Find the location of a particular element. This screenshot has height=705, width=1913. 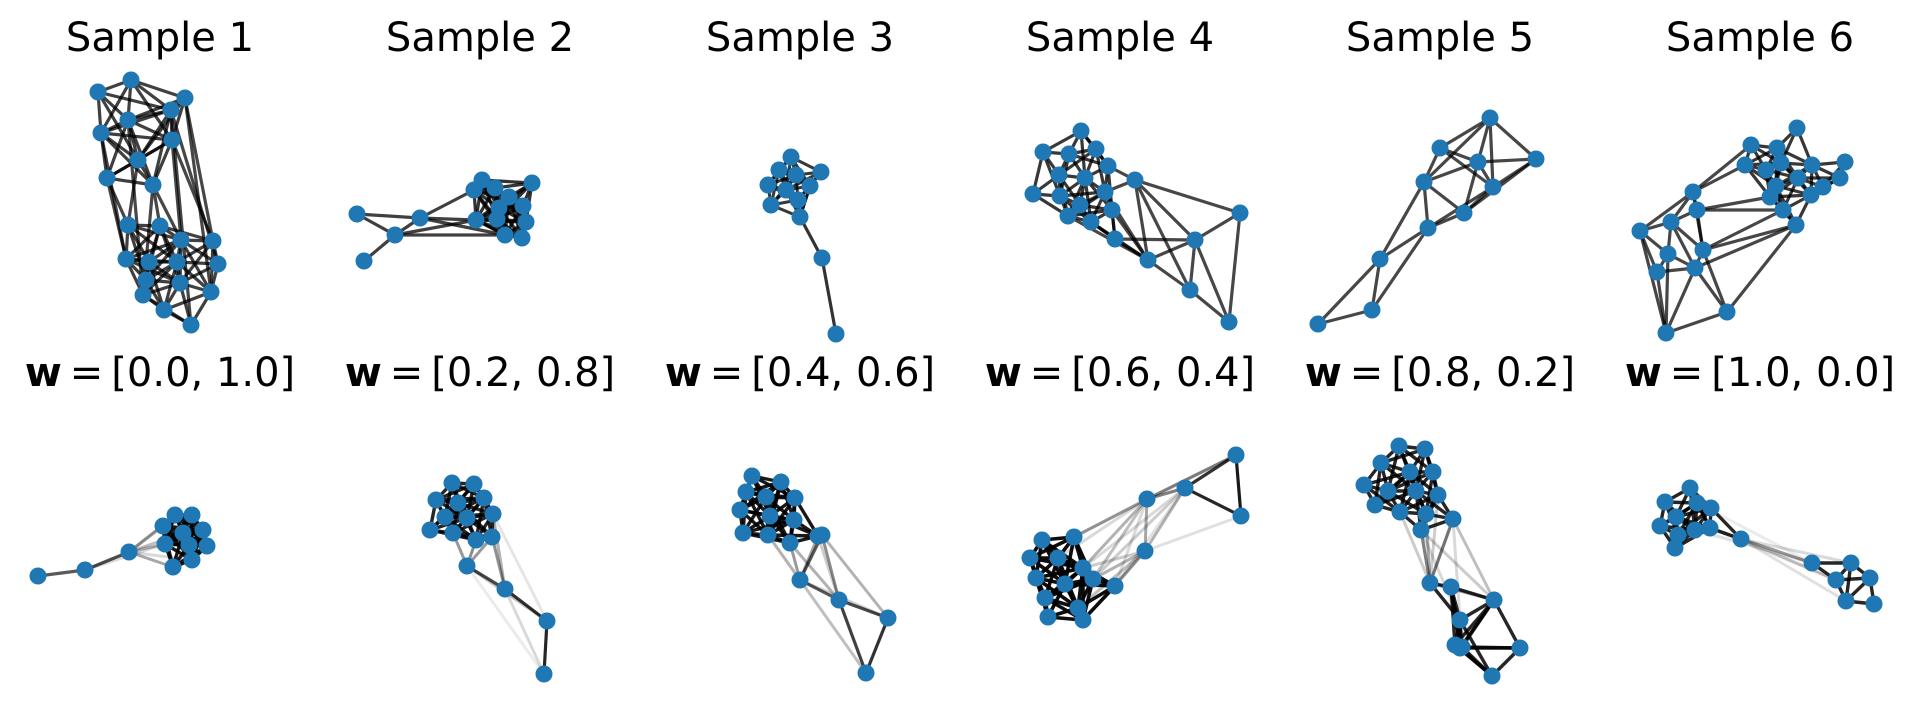

weight-symbol: w is located at coordinates (1643, 373).